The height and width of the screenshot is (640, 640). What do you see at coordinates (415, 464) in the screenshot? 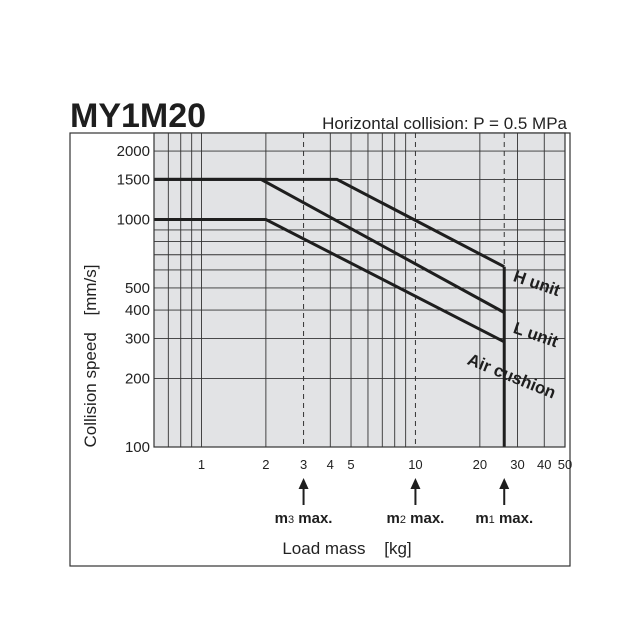
I see `x-tick-label: 10` at bounding box center [415, 464].